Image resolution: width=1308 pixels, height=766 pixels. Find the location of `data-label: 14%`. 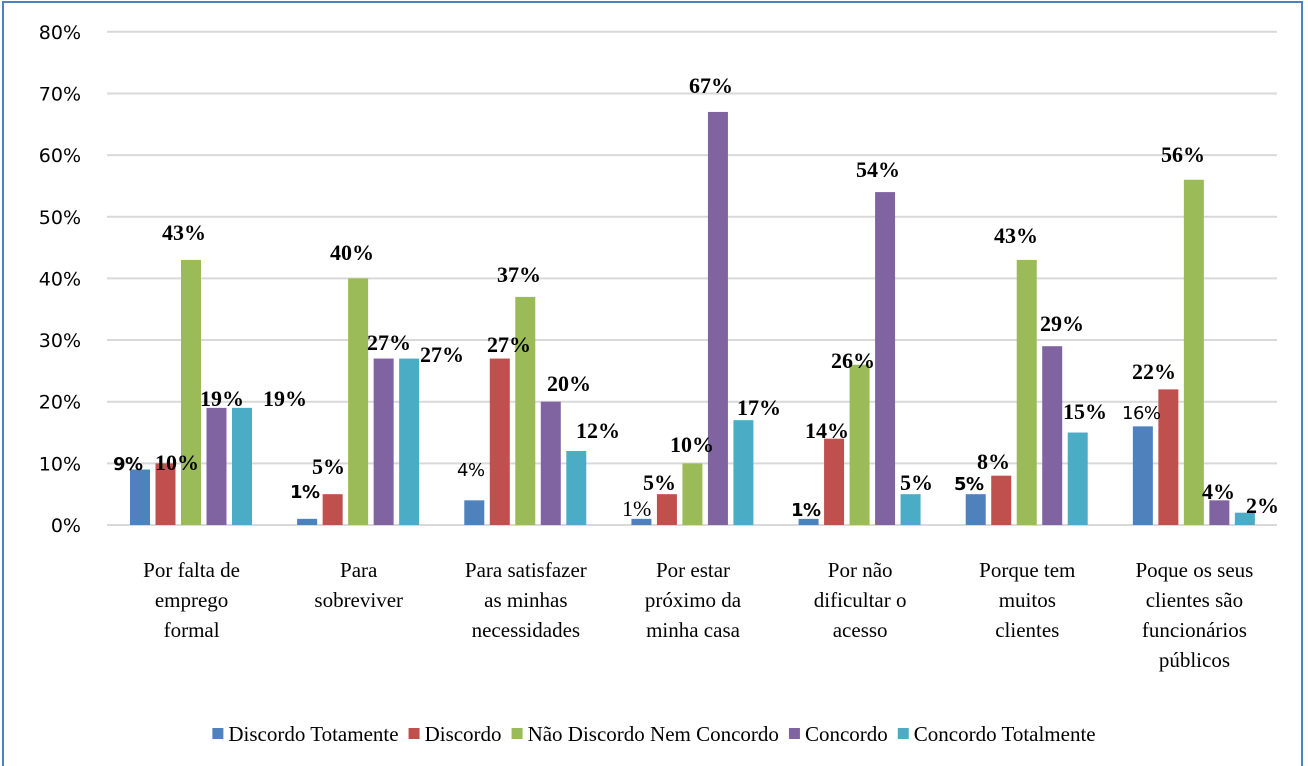

data-label: 14% is located at coordinates (827, 430).